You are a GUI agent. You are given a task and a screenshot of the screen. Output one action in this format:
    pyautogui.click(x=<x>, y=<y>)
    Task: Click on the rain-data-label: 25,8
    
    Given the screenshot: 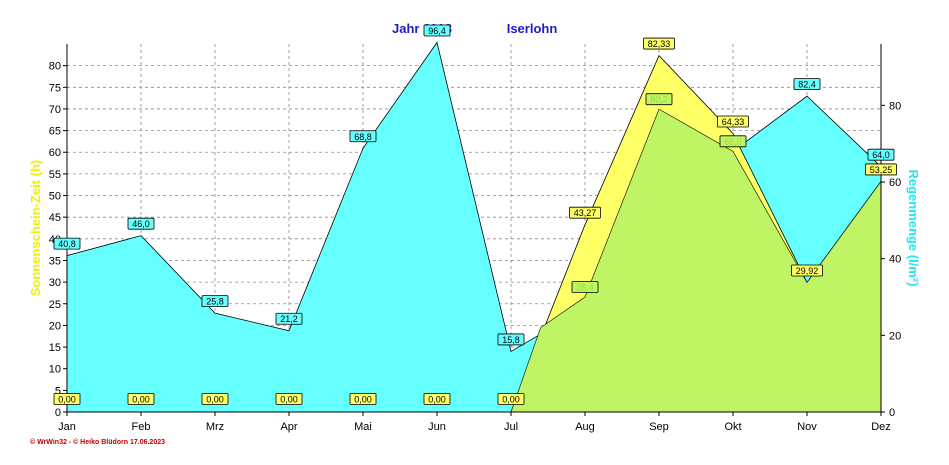 What is the action you would take?
    pyautogui.click(x=215, y=302)
    